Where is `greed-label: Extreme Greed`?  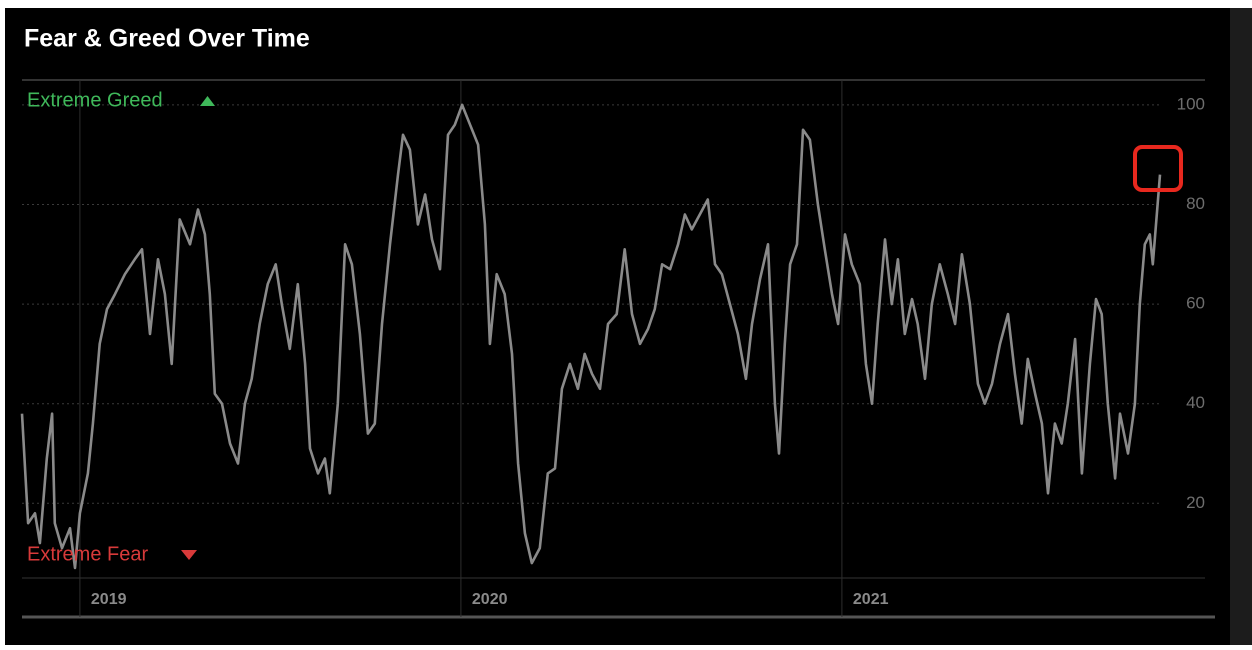
greed-label: Extreme Greed is located at coordinates (95, 100).